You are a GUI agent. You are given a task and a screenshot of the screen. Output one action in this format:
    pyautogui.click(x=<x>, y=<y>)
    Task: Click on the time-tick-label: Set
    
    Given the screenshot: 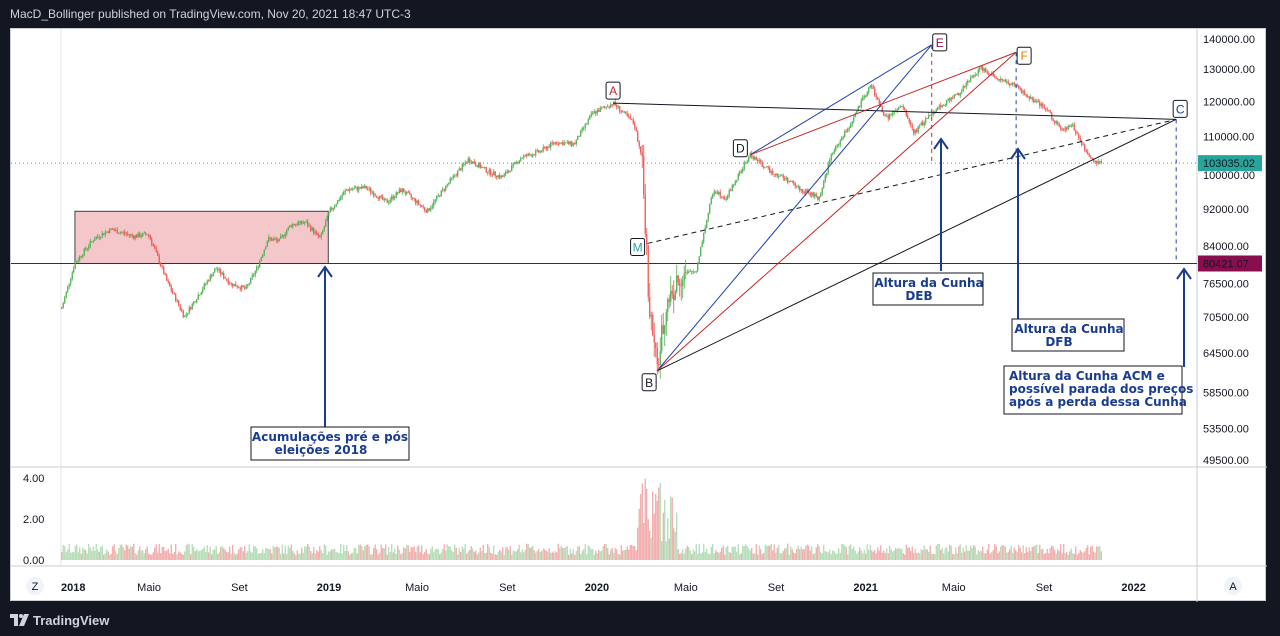 What is the action you would take?
    pyautogui.click(x=1044, y=588)
    